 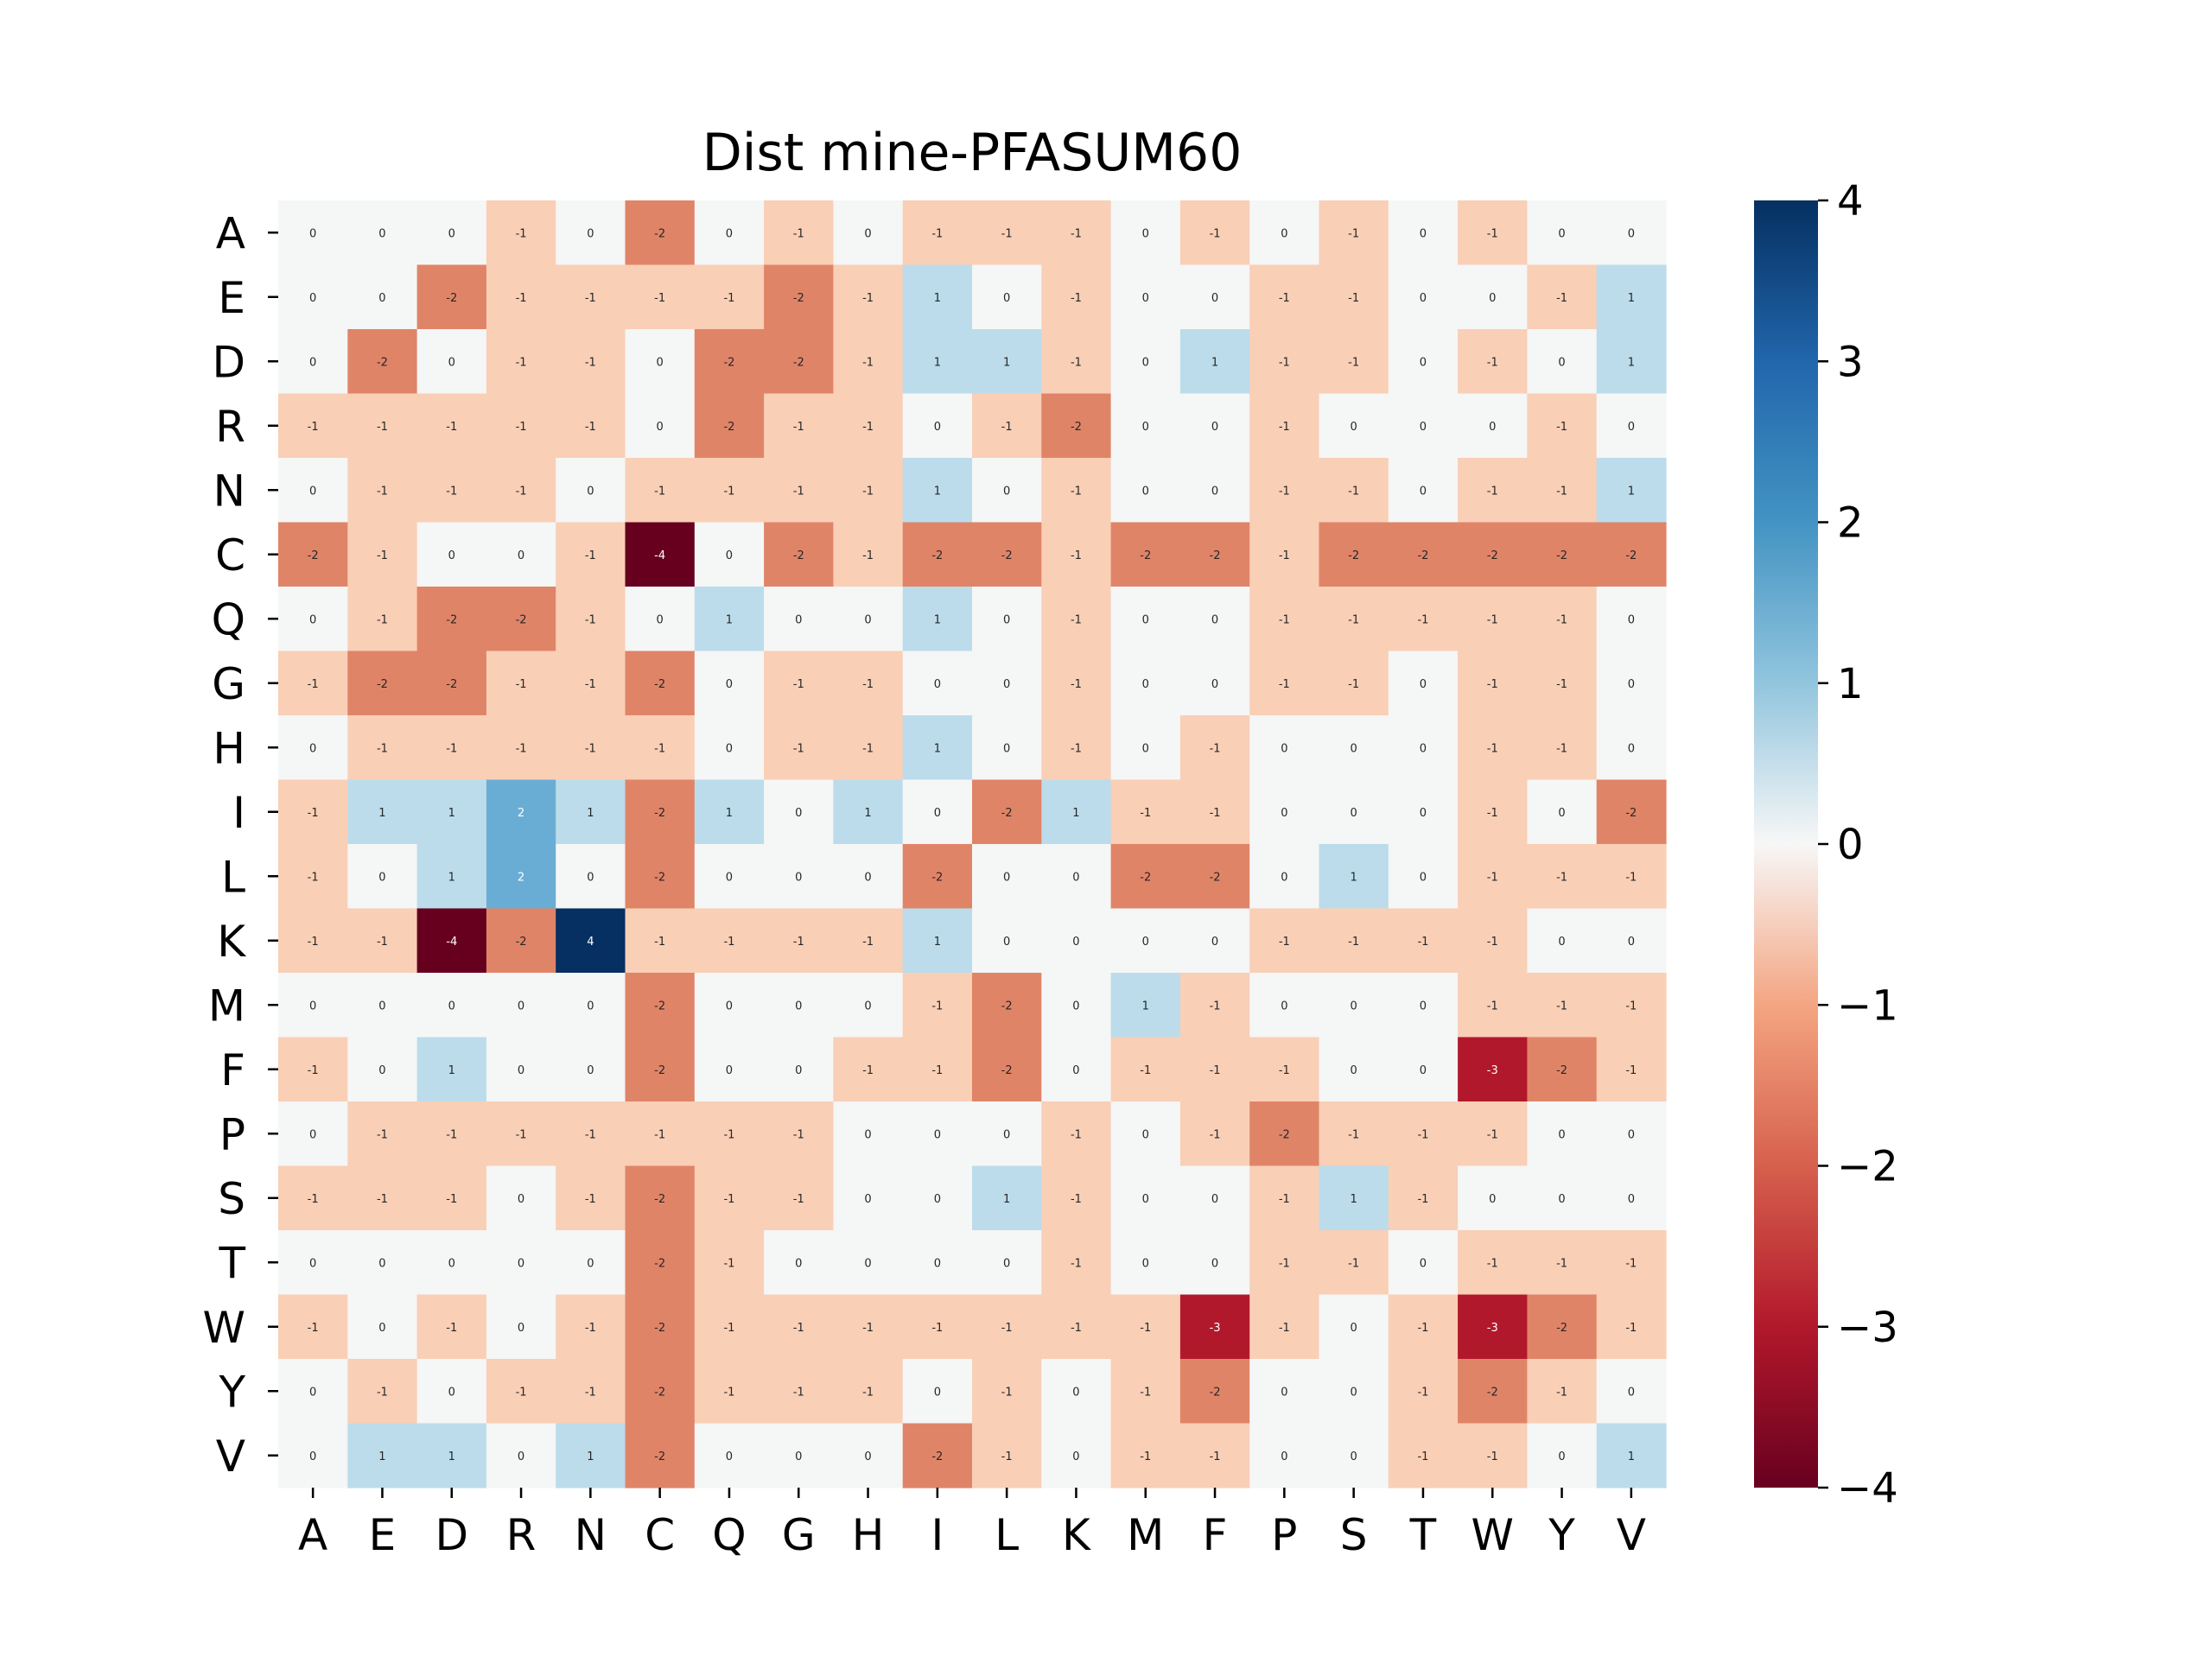 I want to click on y-tick-label: A, so click(x=231, y=233).